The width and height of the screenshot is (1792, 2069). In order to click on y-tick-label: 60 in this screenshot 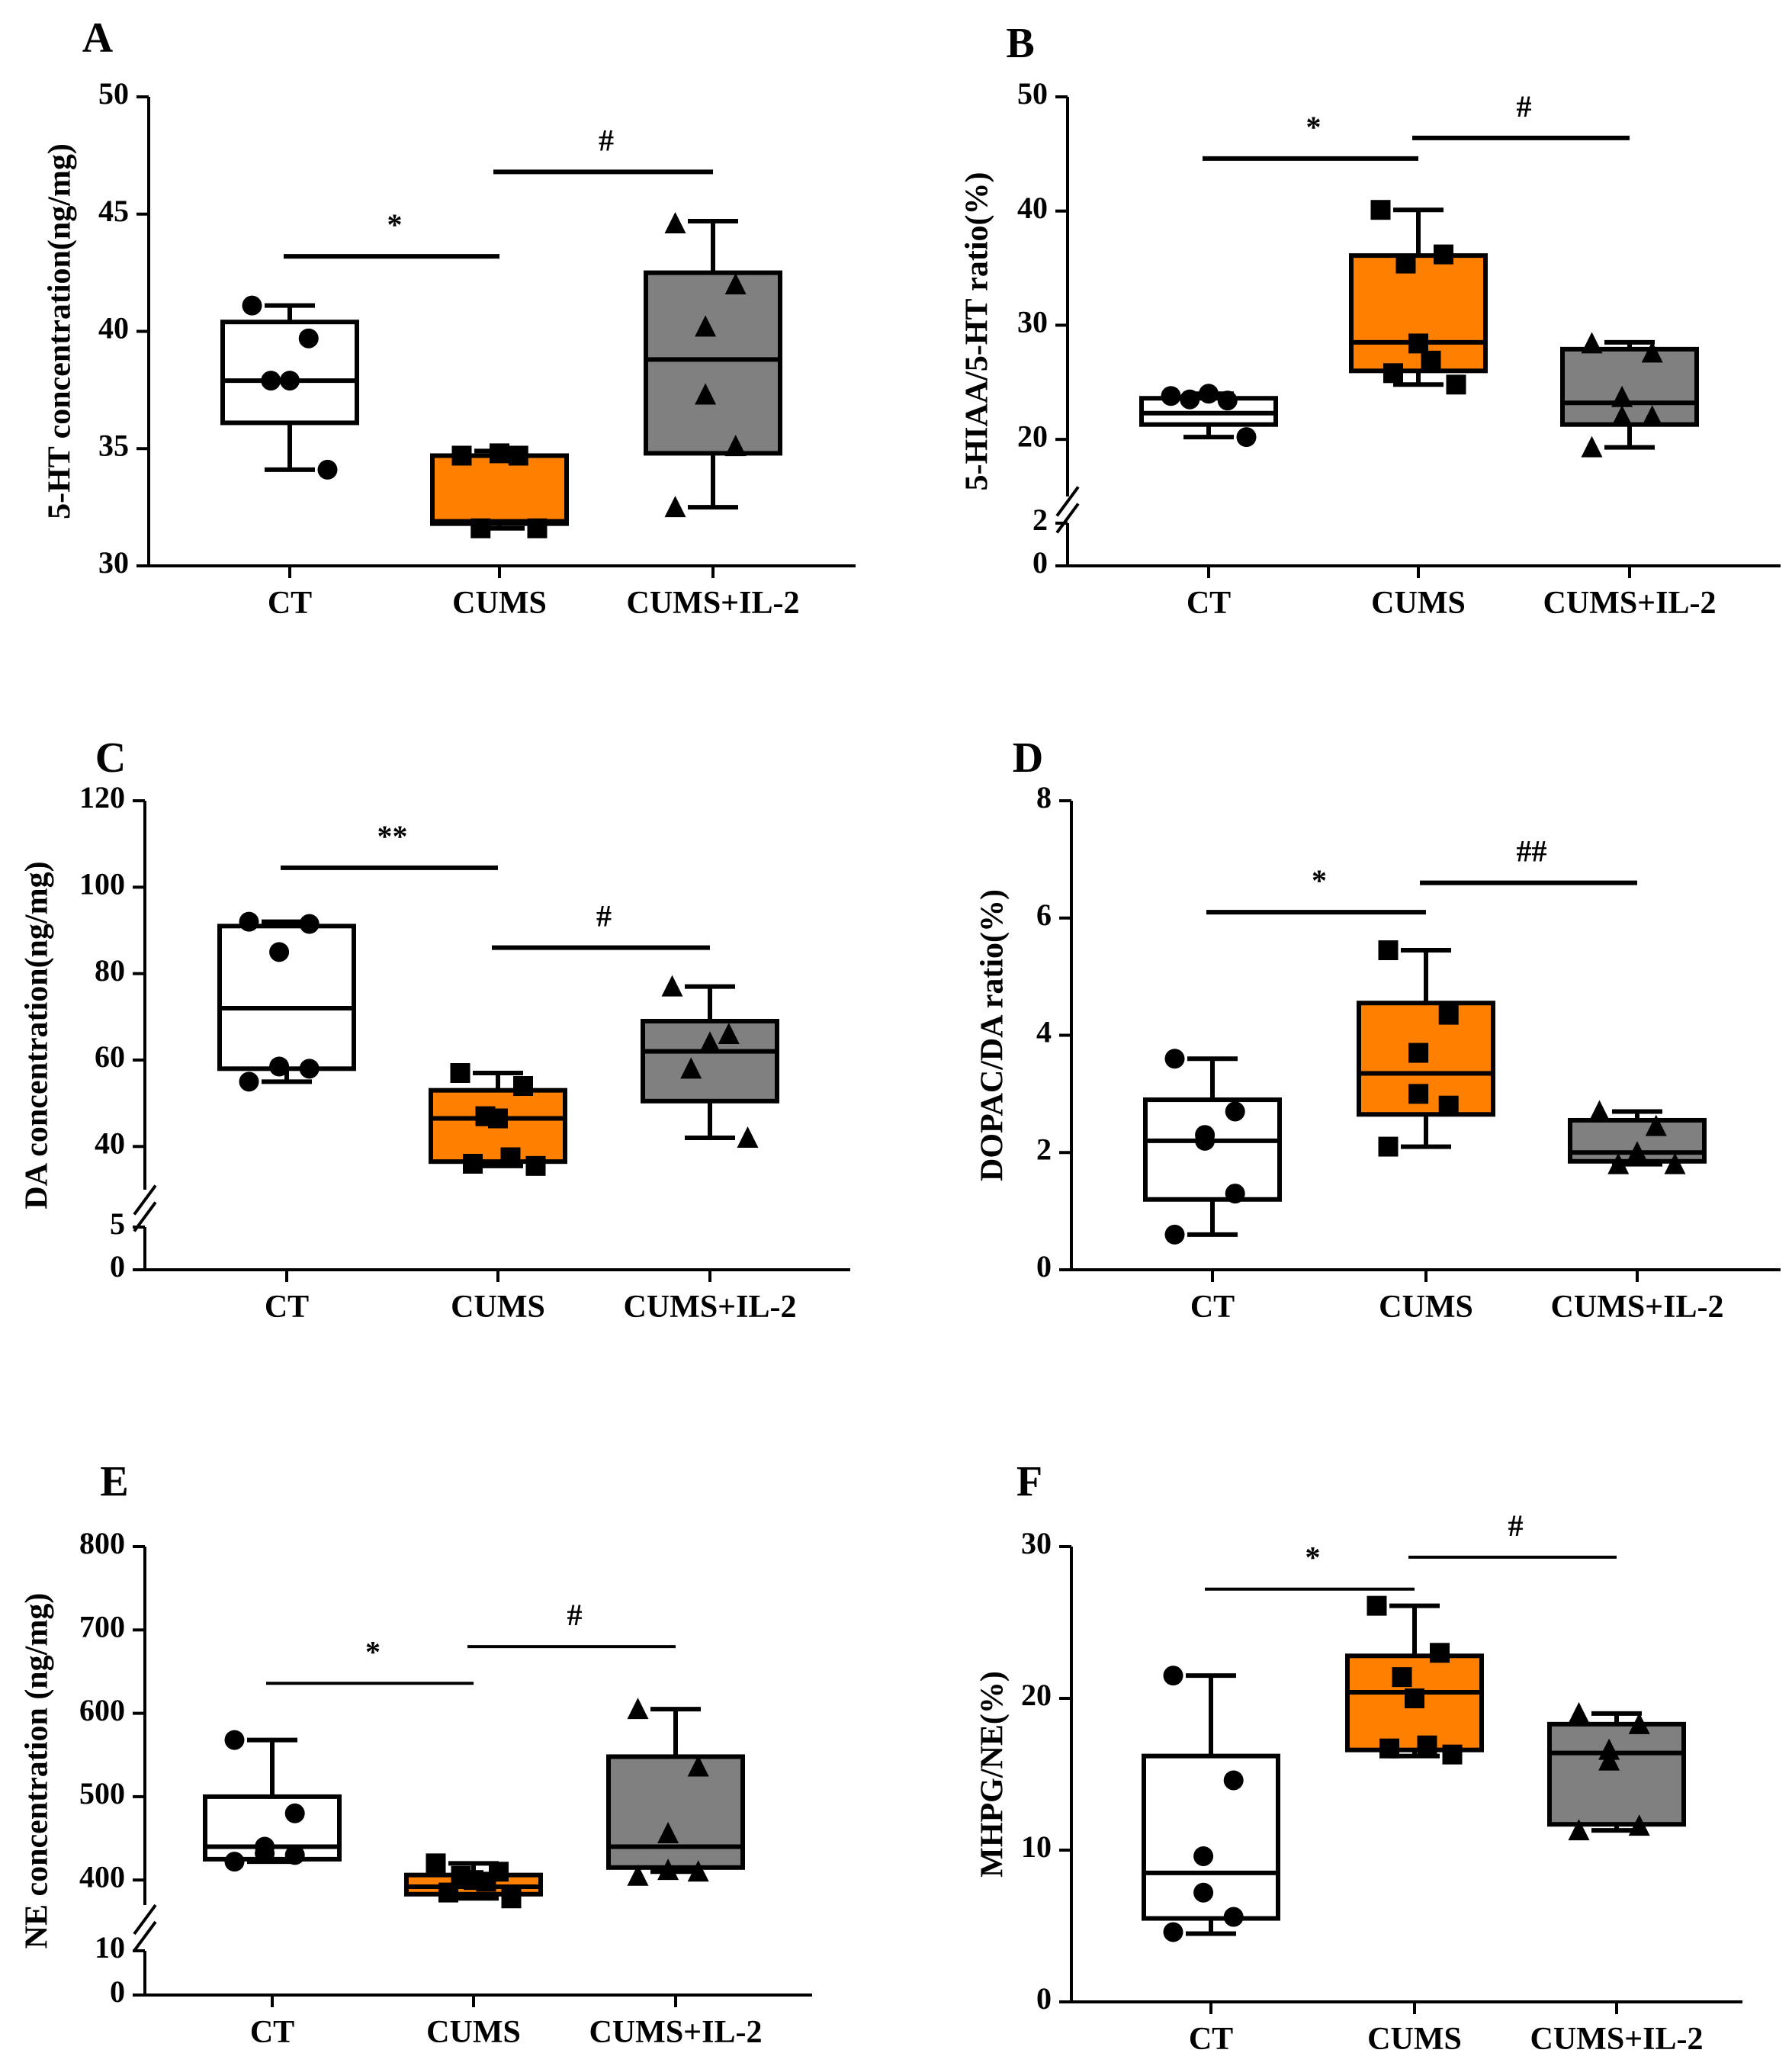, I will do `click(110, 1057)`.